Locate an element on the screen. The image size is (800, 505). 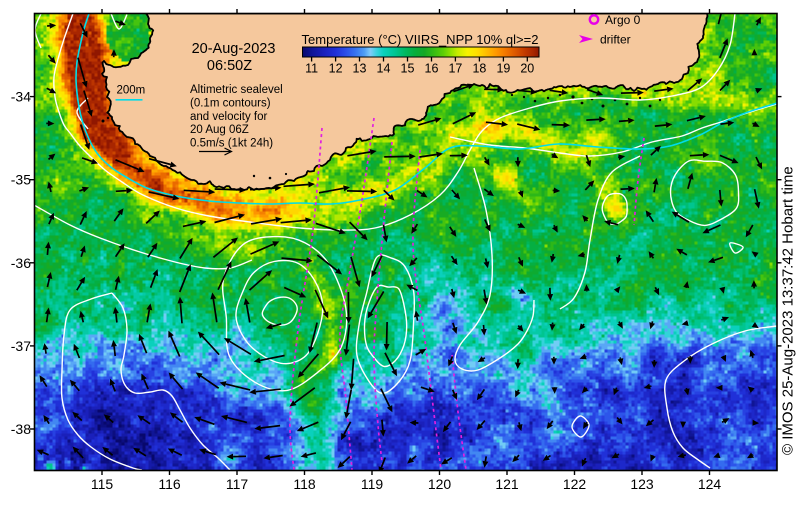
svg-text: 118 is located at coordinates (304, 484).